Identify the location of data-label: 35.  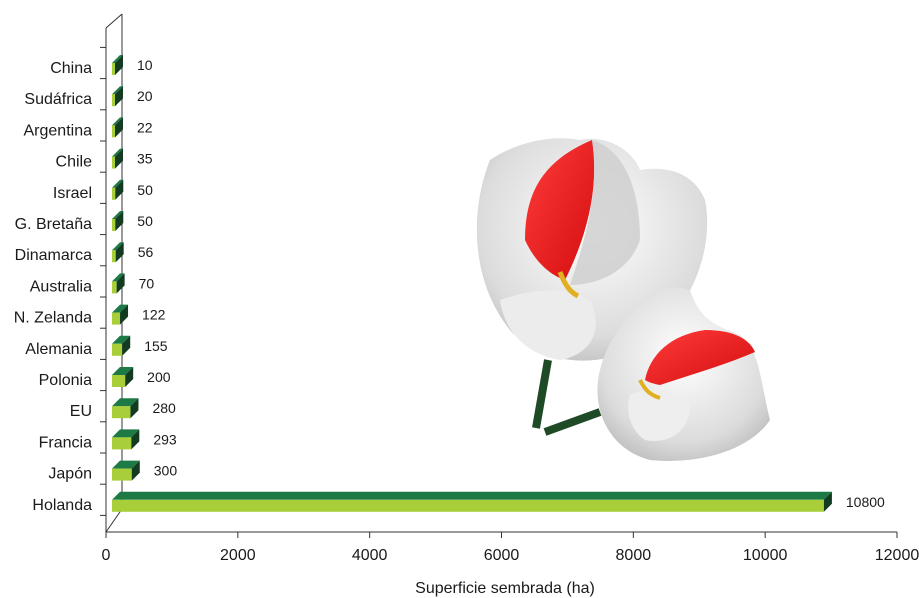
(145, 159).